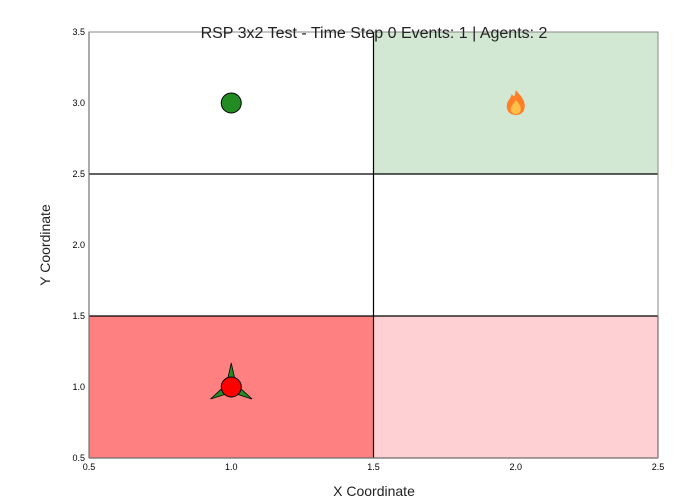  I want to click on y-tick-label: 0.5, so click(78, 458).